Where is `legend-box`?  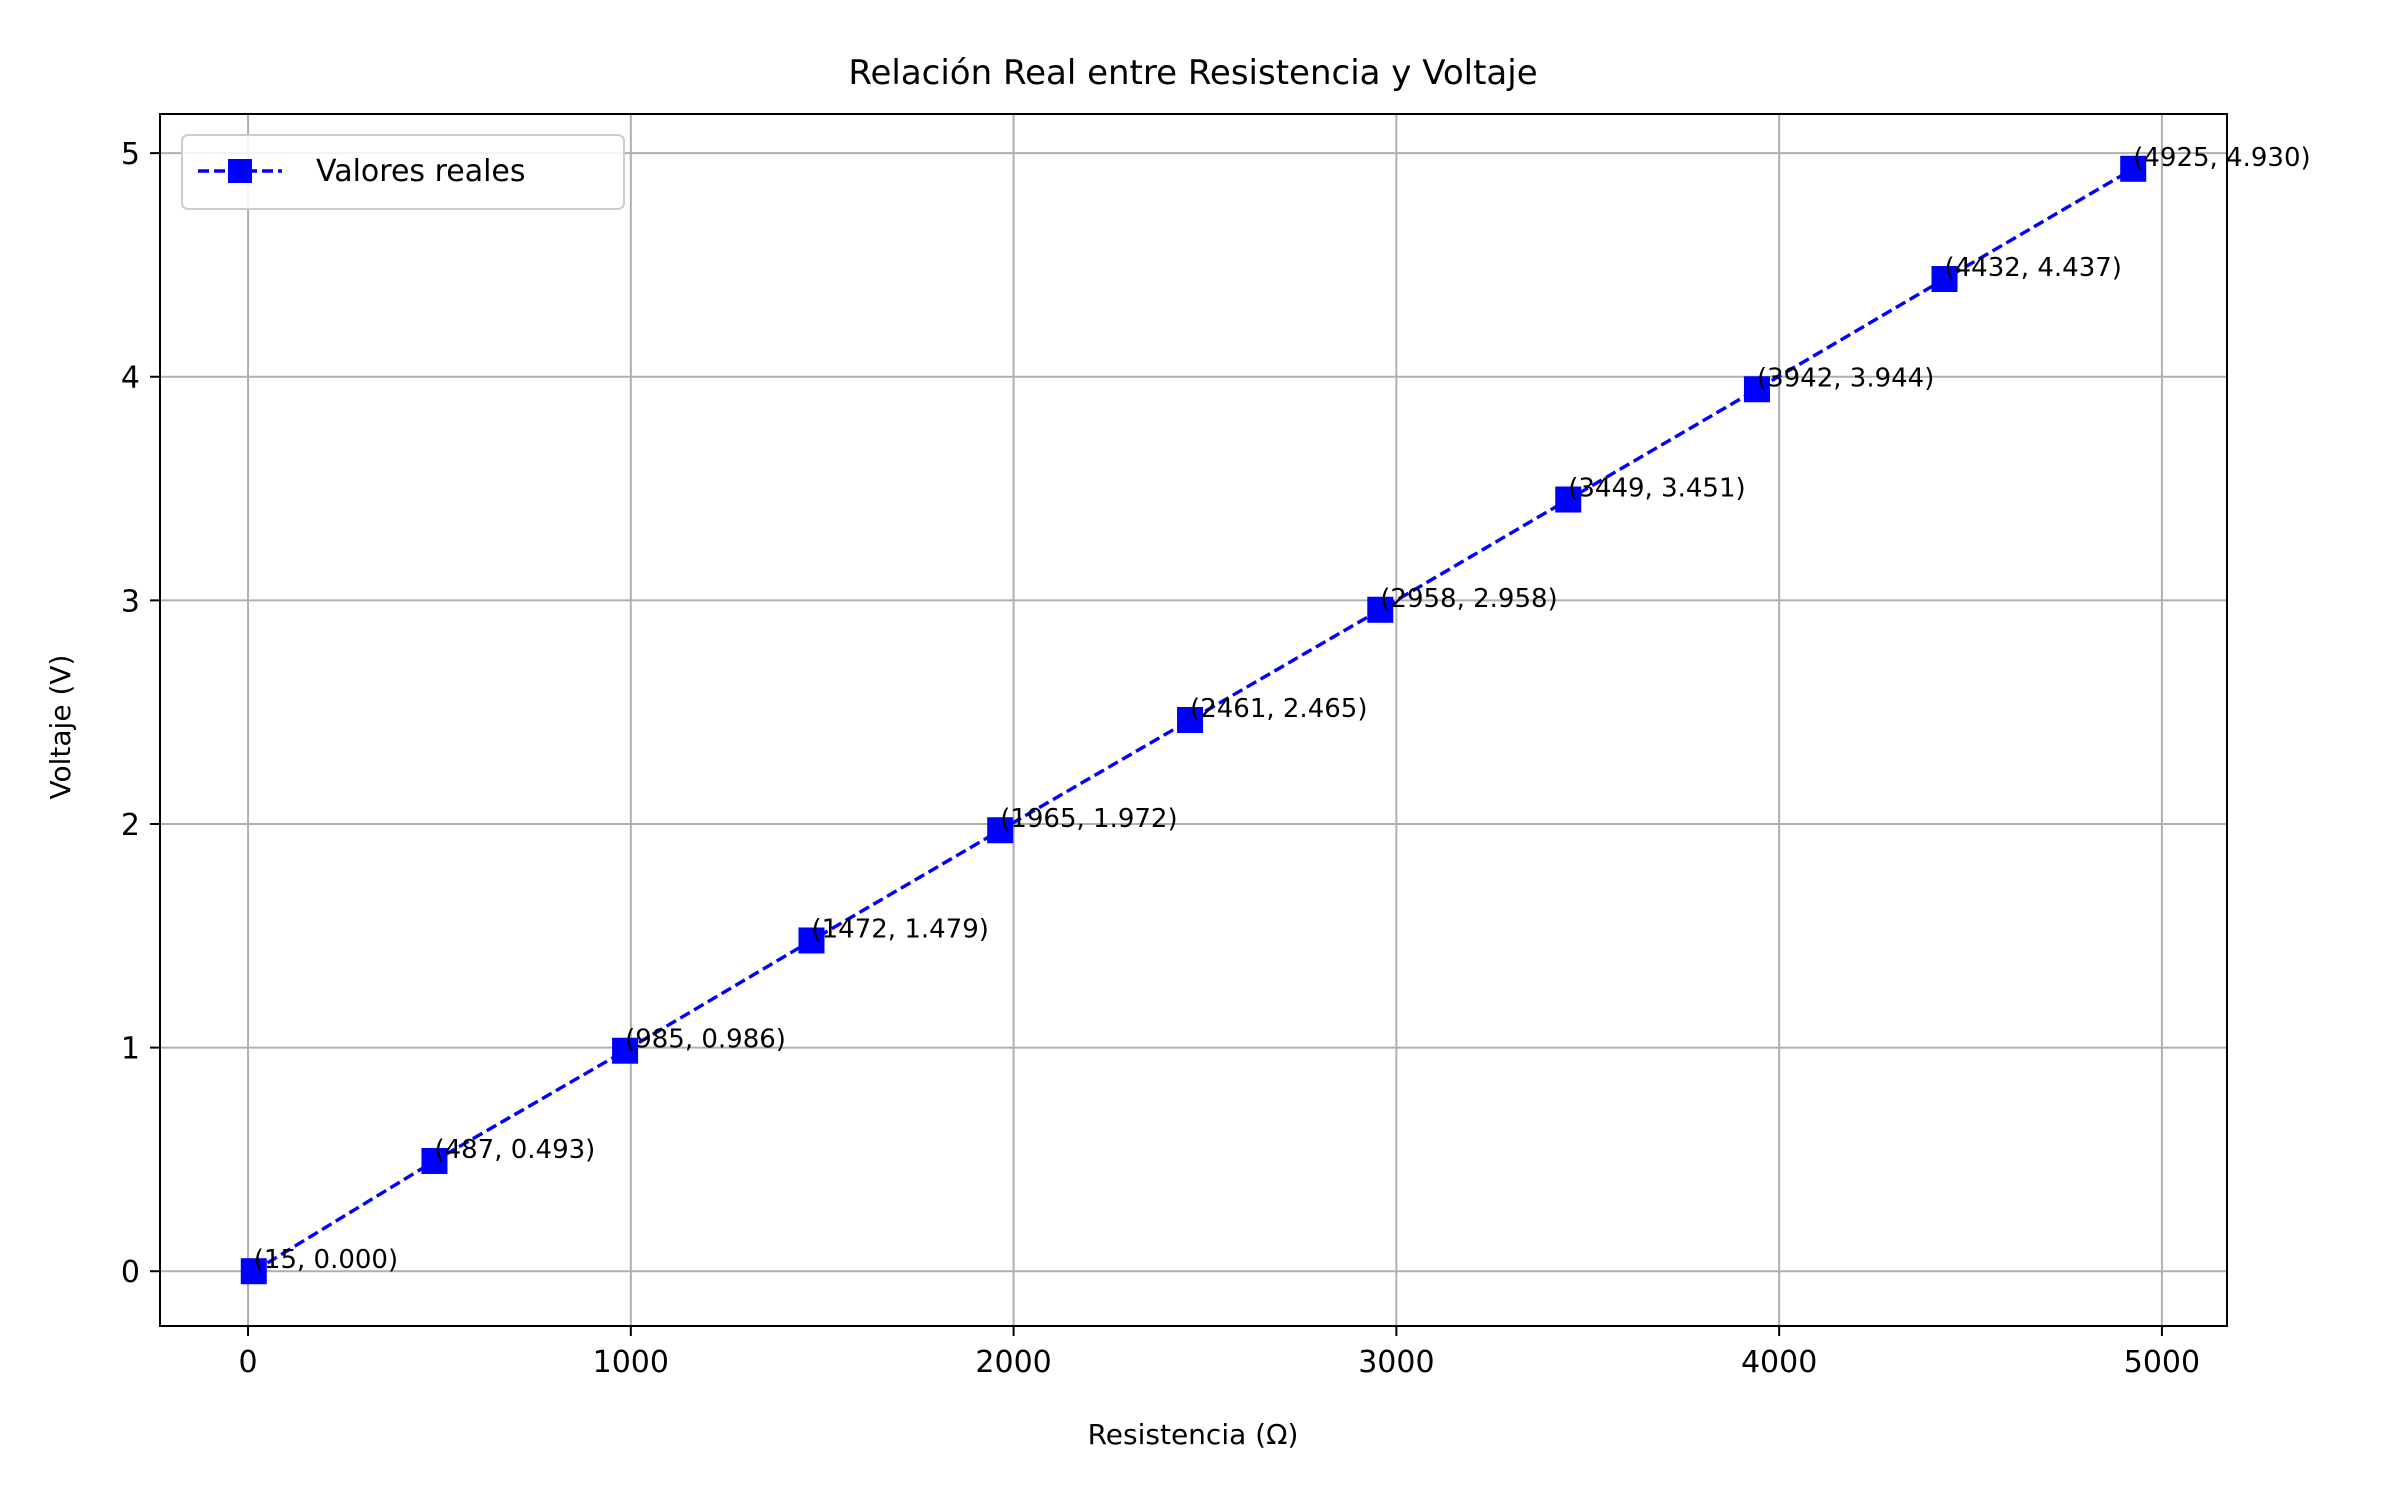 legend-box is located at coordinates (403, 172).